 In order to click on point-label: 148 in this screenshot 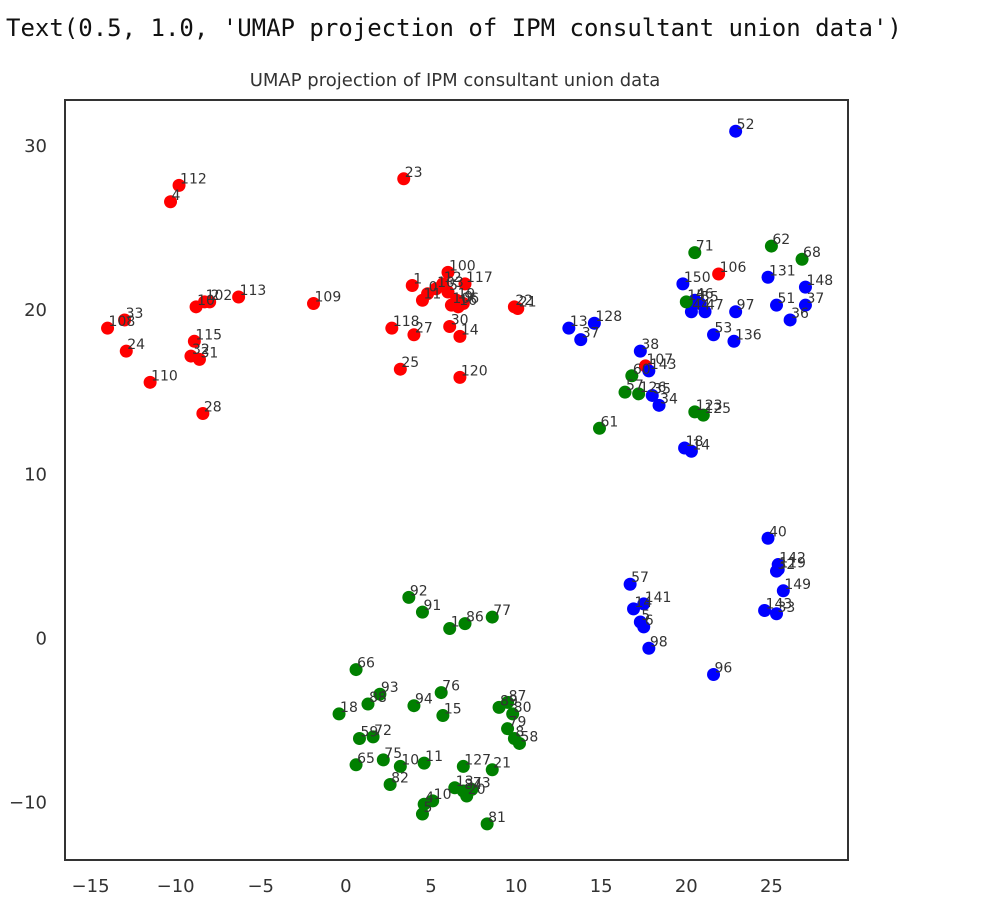, I will do `click(819, 281)`.